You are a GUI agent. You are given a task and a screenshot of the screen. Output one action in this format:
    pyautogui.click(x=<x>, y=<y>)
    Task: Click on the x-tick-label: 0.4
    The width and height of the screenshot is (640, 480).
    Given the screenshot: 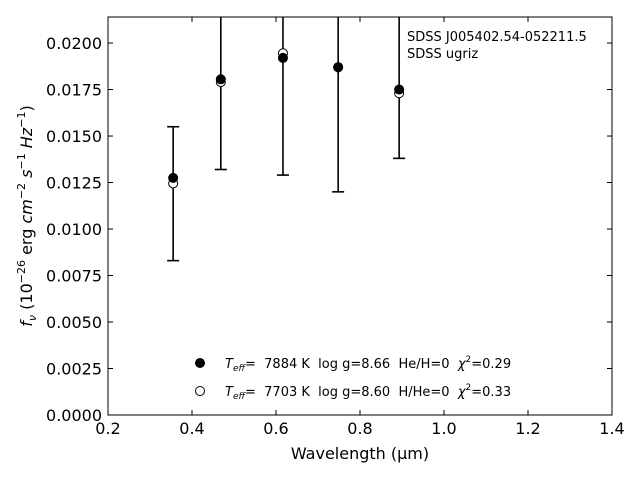 What is the action you would take?
    pyautogui.click(x=191, y=428)
    